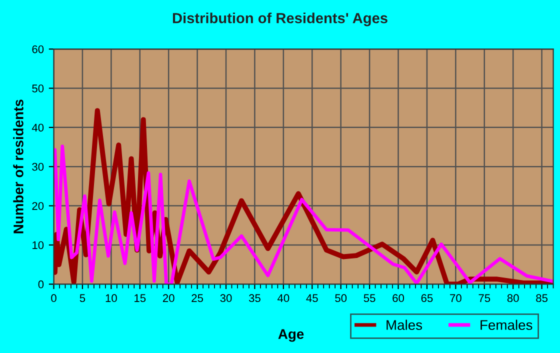 Image resolution: width=560 pixels, height=353 pixels. Describe the element at coordinates (53, 298) in the screenshot. I see `x-tick-label: 0` at that location.